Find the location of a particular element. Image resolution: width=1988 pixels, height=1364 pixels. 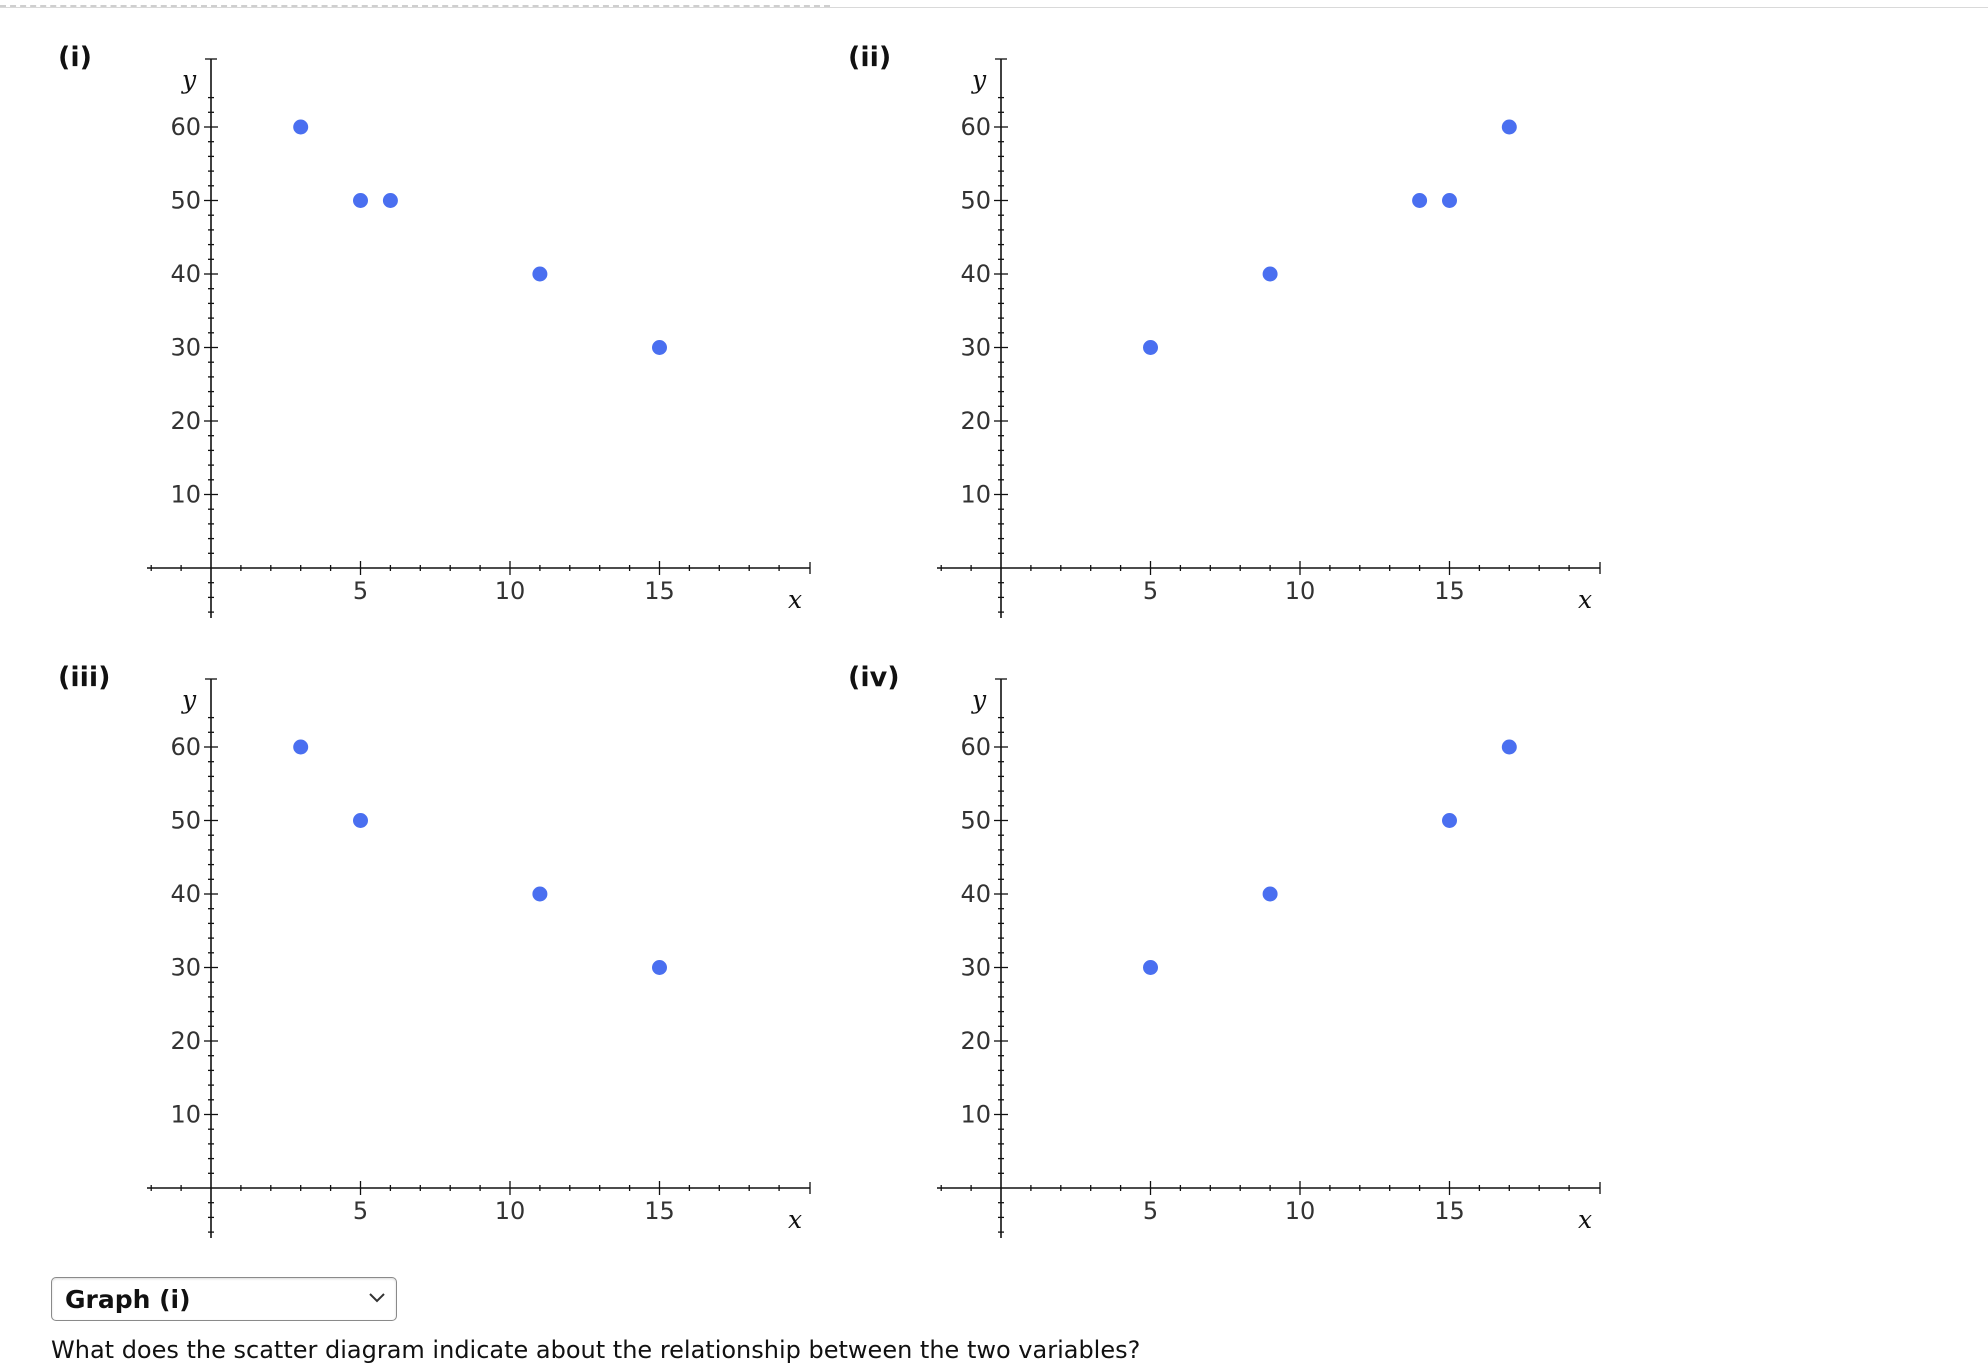

top-divider is located at coordinates (994, 7).